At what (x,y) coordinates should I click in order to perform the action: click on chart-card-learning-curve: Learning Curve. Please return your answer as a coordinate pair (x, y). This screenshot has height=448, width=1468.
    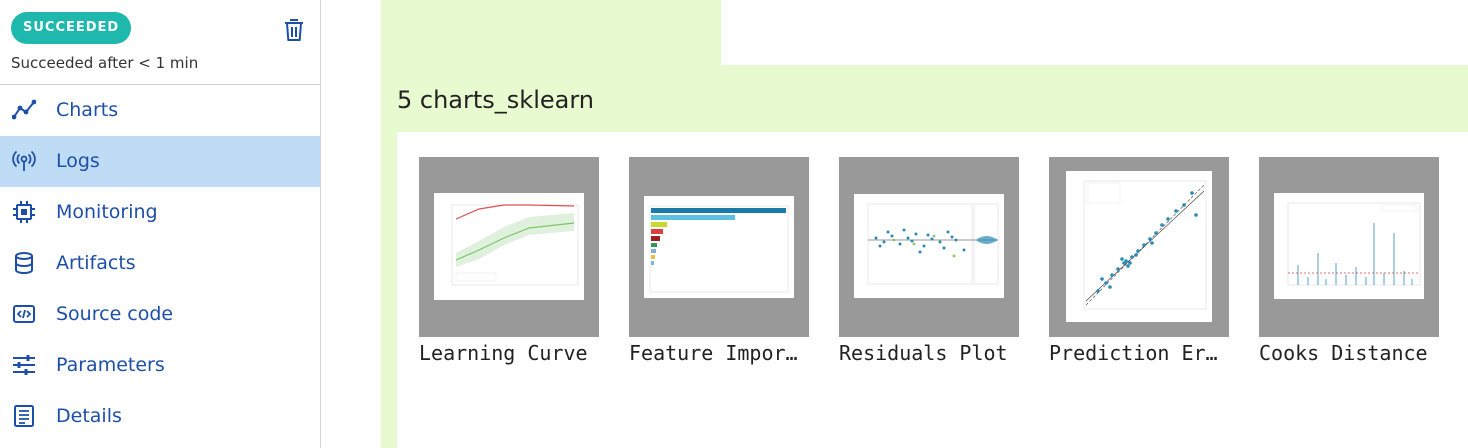
    Looking at the image, I should click on (509, 261).